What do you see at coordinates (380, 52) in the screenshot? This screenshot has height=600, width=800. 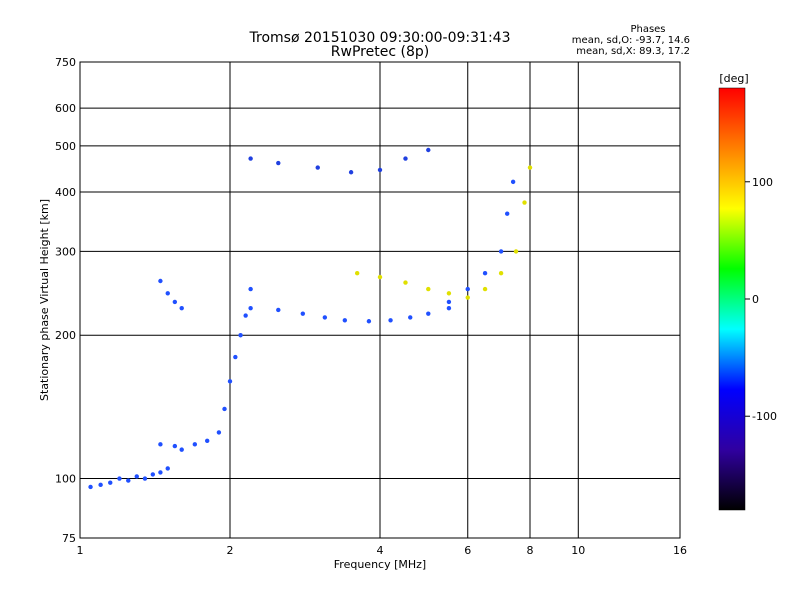 I see `chart-subtitle: RwPretec (8p)` at bounding box center [380, 52].